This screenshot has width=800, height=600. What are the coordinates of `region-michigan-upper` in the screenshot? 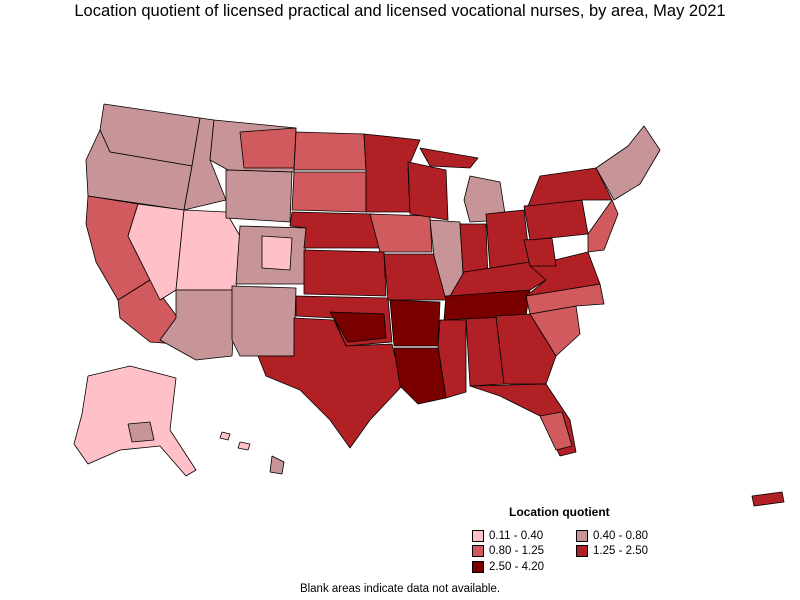 It's located at (449, 158).